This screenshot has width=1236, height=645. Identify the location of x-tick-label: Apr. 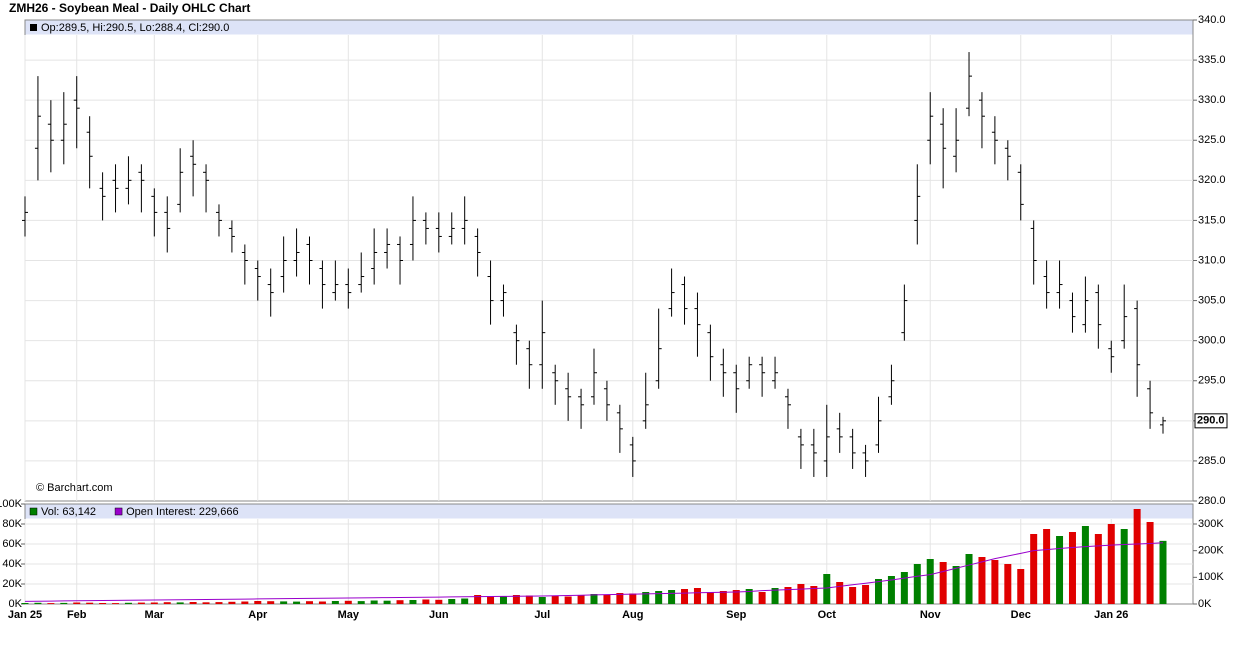
(258, 615).